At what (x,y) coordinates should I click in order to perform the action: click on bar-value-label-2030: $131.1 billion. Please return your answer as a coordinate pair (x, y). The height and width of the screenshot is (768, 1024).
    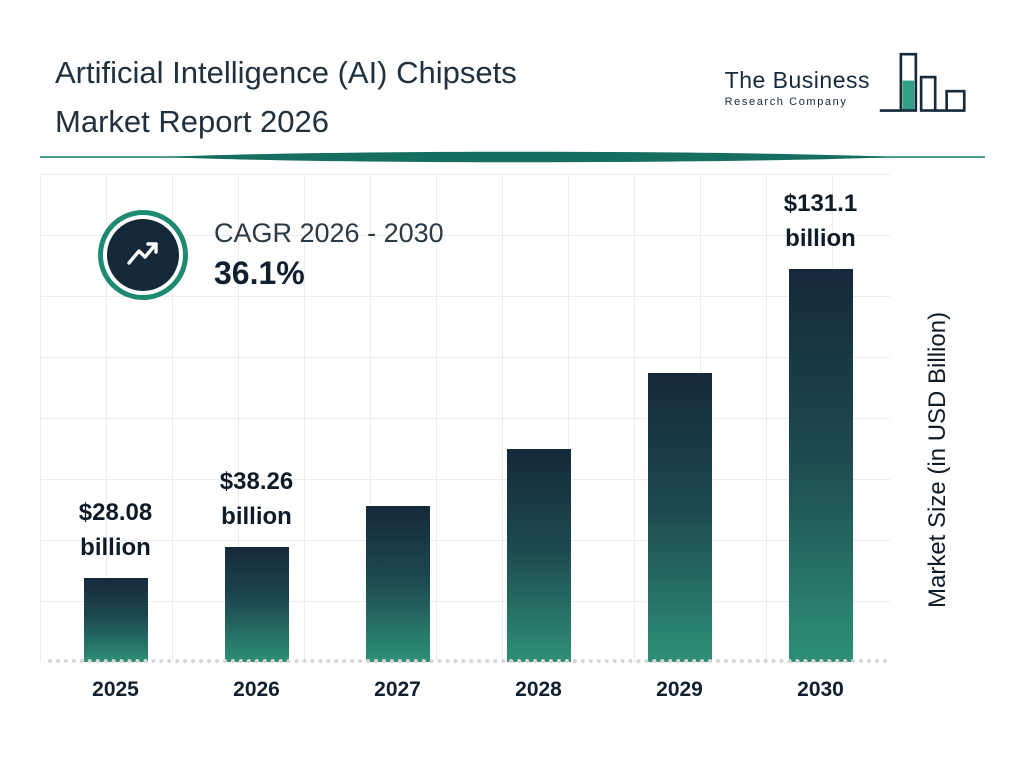
    Looking at the image, I should click on (820, 221).